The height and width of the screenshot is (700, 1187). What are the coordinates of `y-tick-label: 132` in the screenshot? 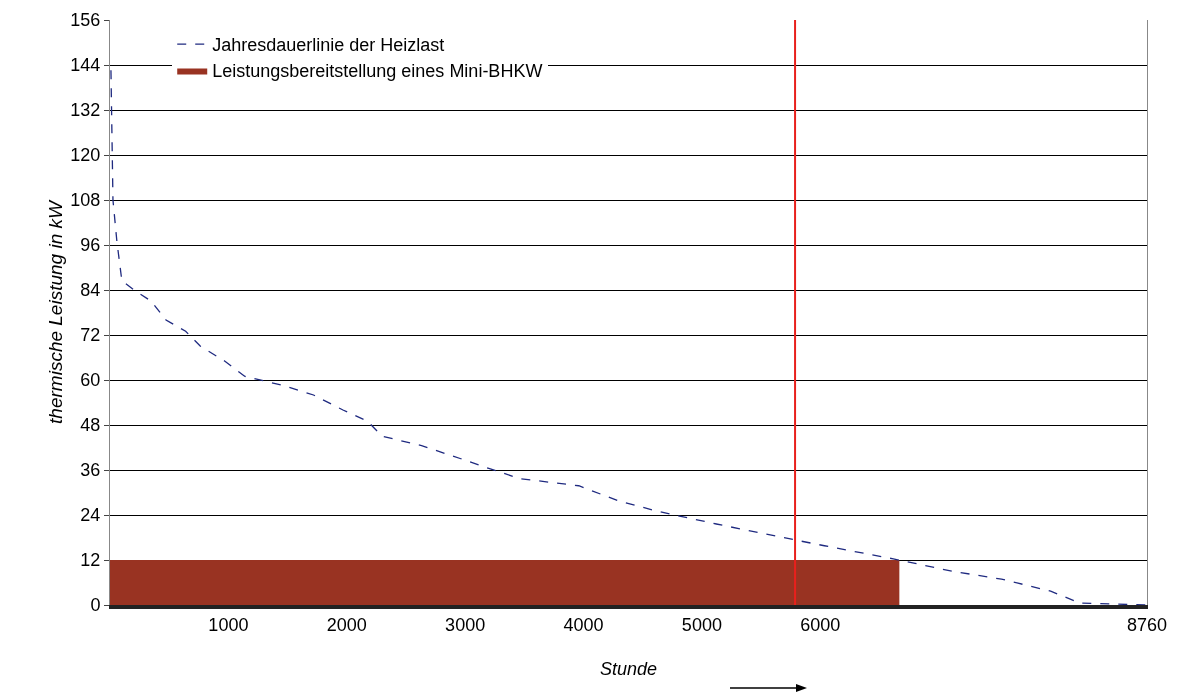 It's located at (85, 110).